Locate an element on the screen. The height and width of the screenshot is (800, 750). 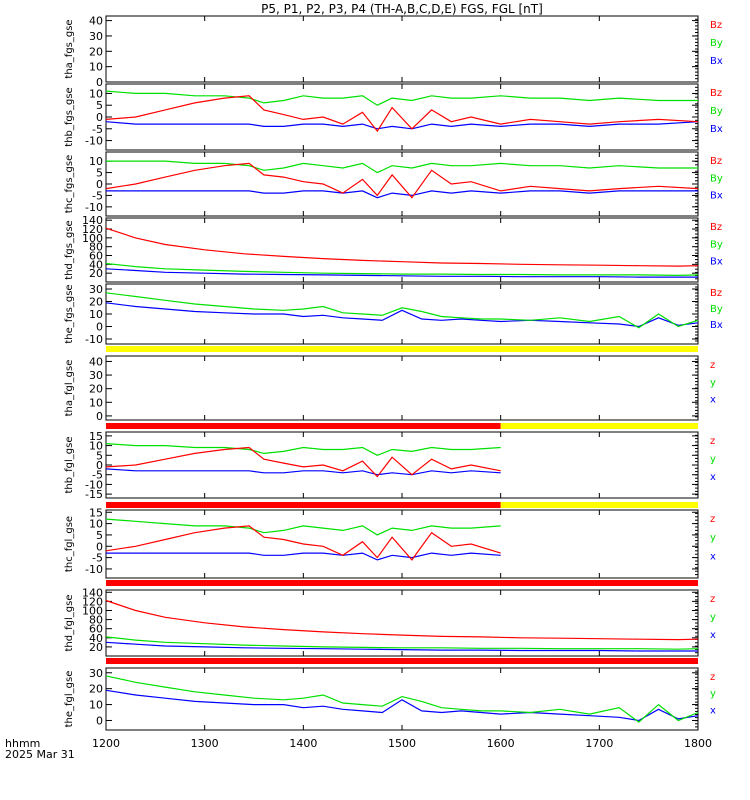
y-tick-label: -15 is located at coordinates (94, 494).